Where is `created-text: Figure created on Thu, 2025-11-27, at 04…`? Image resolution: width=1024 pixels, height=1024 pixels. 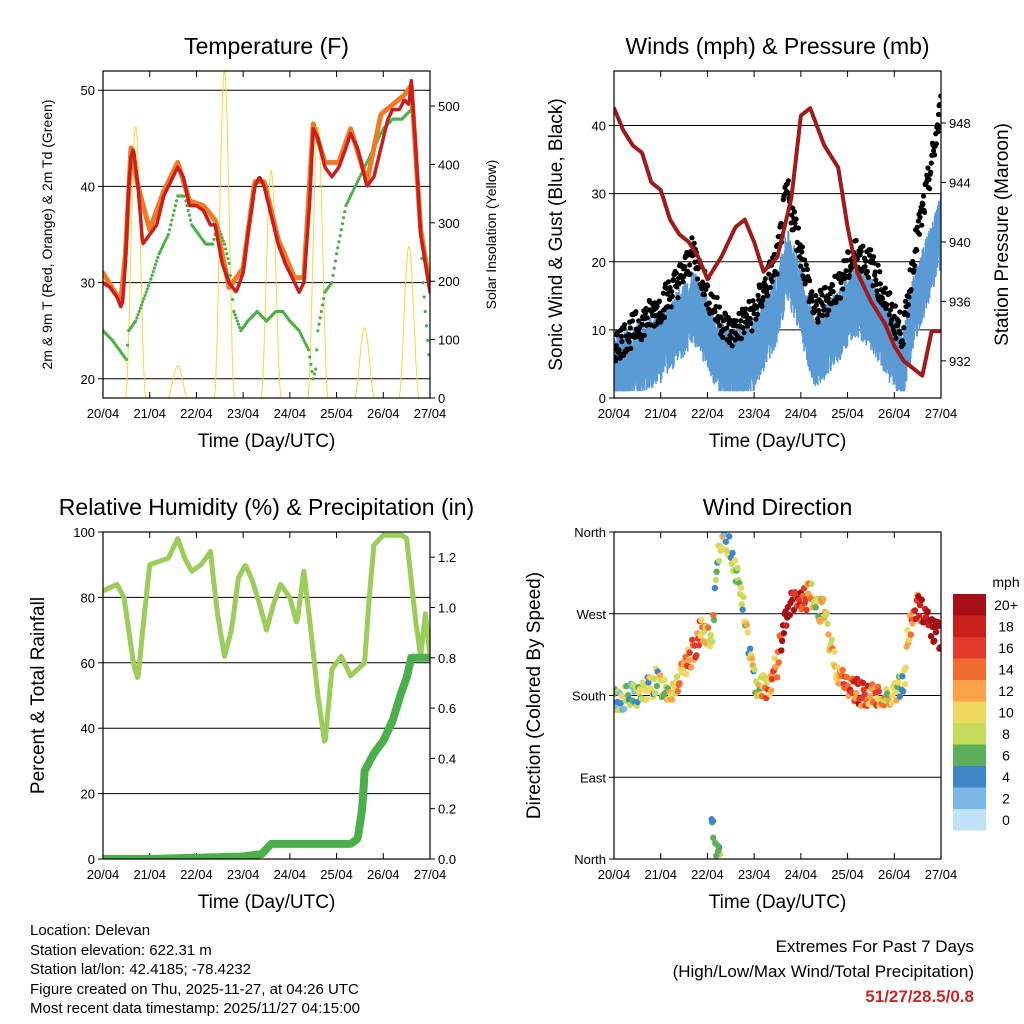 created-text: Figure created on Thu, 2025-11-27, at 04… is located at coordinates (194, 989).